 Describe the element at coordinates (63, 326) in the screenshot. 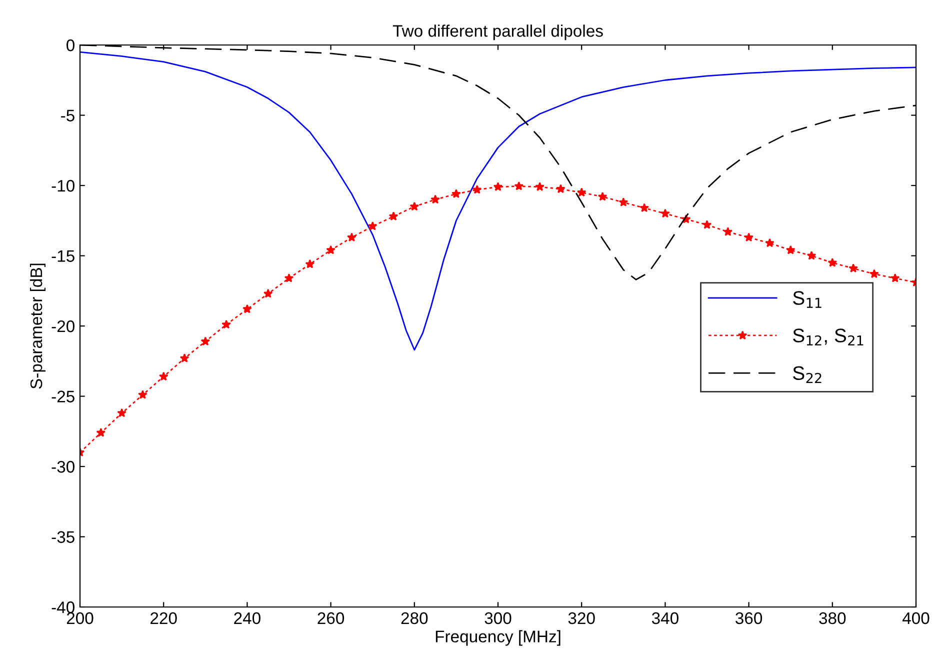

I see `y-tick-label: -20` at that location.